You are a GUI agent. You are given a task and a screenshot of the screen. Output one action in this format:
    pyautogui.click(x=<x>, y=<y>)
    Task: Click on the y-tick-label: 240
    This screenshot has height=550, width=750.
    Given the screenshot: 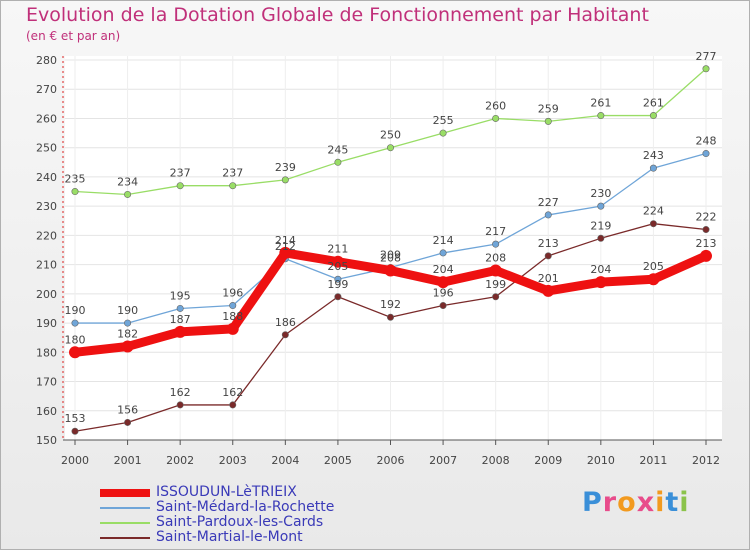 What is the action you would take?
    pyautogui.click(x=46, y=177)
    